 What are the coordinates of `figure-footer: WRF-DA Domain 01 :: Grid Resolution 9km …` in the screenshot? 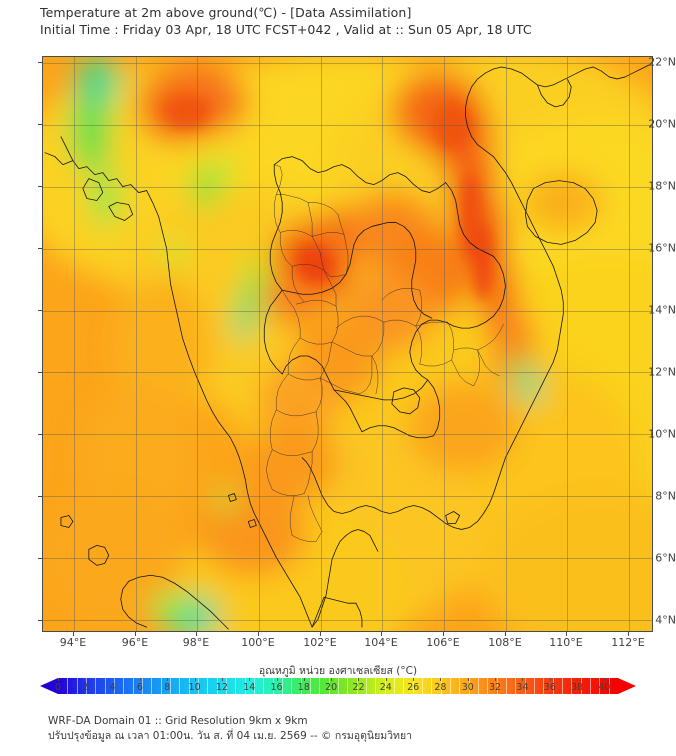 It's located at (358, 729).